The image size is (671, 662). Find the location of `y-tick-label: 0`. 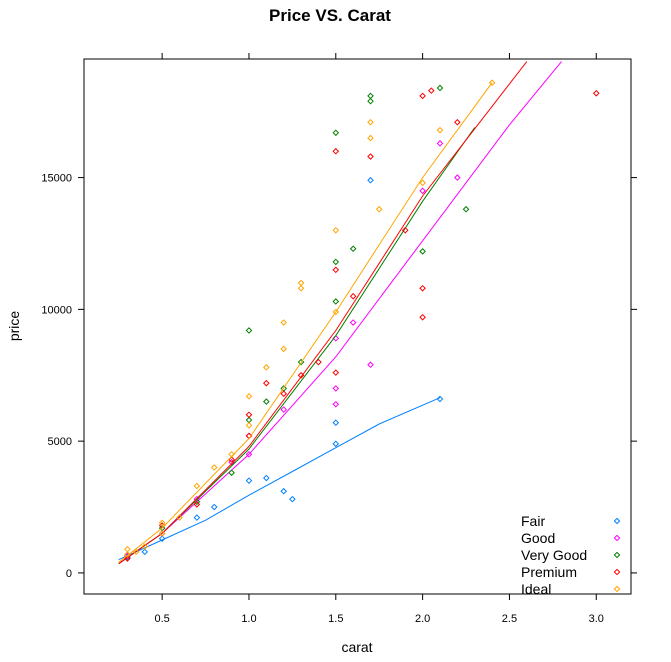

y-tick-label: 0 is located at coordinates (69, 574).